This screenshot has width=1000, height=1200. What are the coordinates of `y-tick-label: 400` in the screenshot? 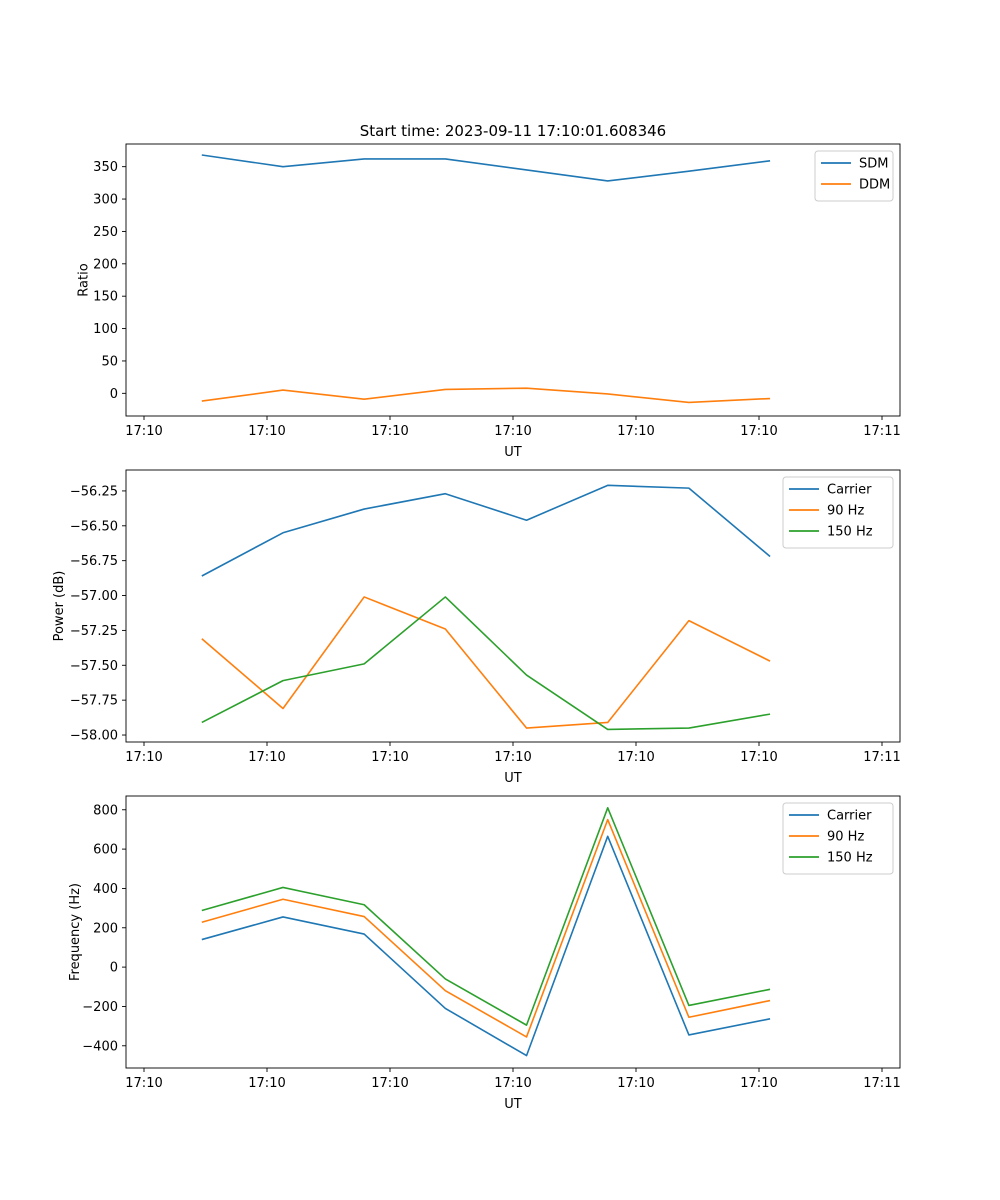 It's located at (105, 889).